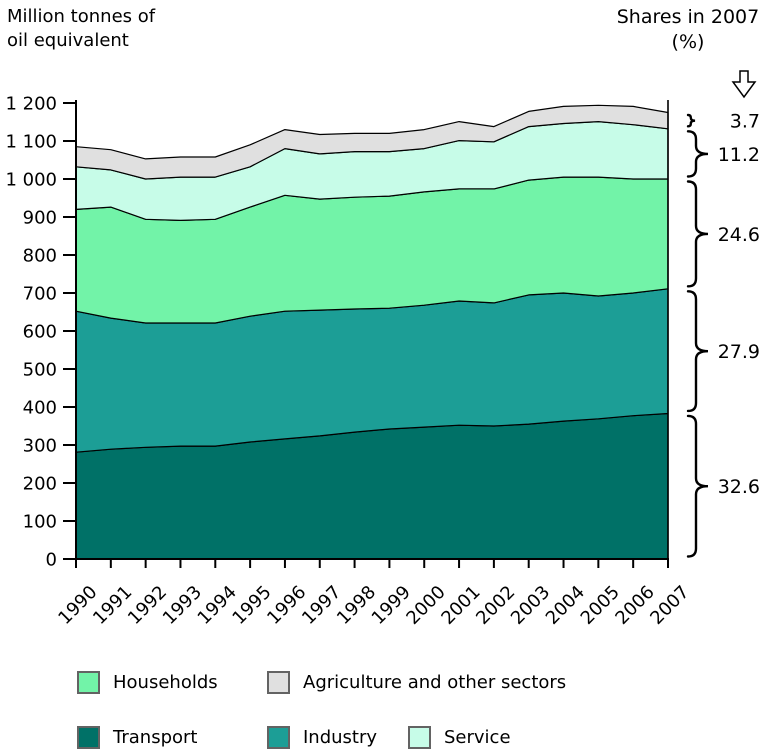 This screenshot has width=768, height=754. What do you see at coordinates (77, 605) in the screenshot?
I see `x-tick-label: 1990` at bounding box center [77, 605].